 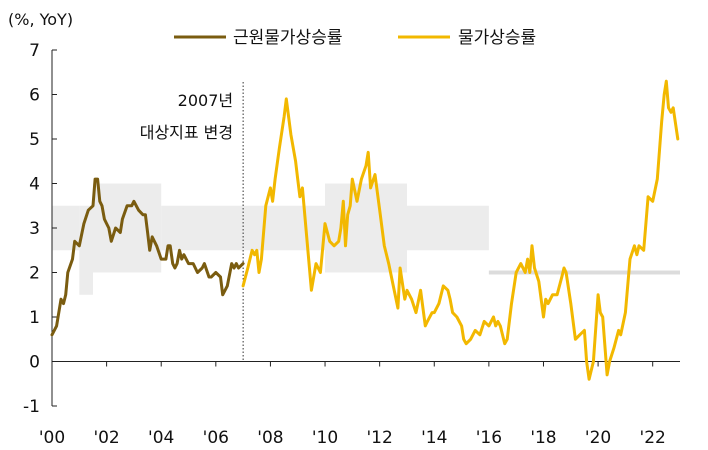 What do you see at coordinates (34, 274) in the screenshot?
I see `y-tick-label: 2` at bounding box center [34, 274].